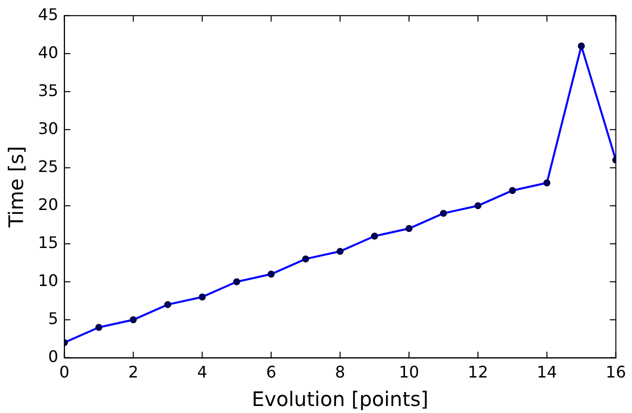 This screenshot has height=413, width=632. What do you see at coordinates (271, 372) in the screenshot?
I see `x-tick-label: 6` at bounding box center [271, 372].